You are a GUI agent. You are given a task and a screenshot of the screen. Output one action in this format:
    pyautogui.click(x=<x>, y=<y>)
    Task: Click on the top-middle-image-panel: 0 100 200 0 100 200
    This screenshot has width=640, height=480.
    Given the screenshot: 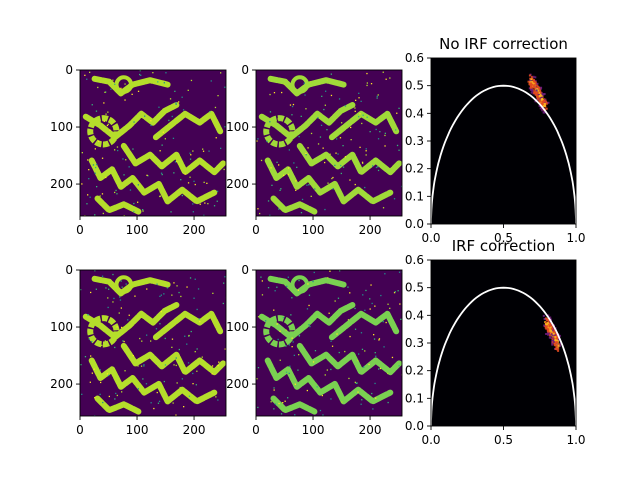 What is the action you would take?
    pyautogui.click(x=314, y=150)
    